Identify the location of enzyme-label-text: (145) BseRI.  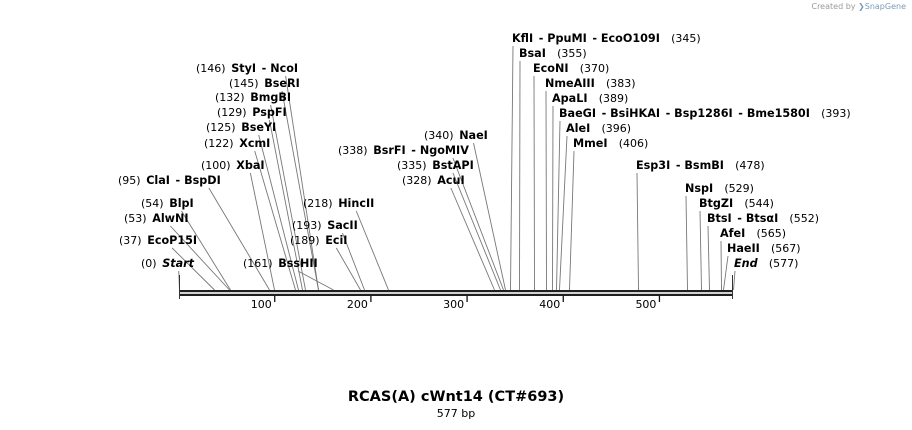
(264, 83).